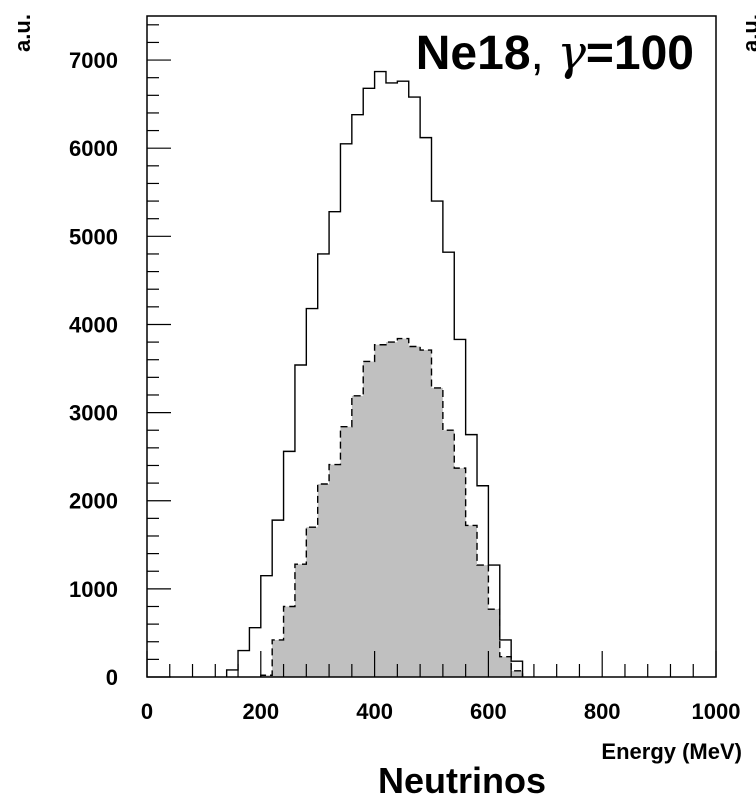 The width and height of the screenshot is (756, 803). I want to click on x-tick-label: 1000, so click(716, 711).